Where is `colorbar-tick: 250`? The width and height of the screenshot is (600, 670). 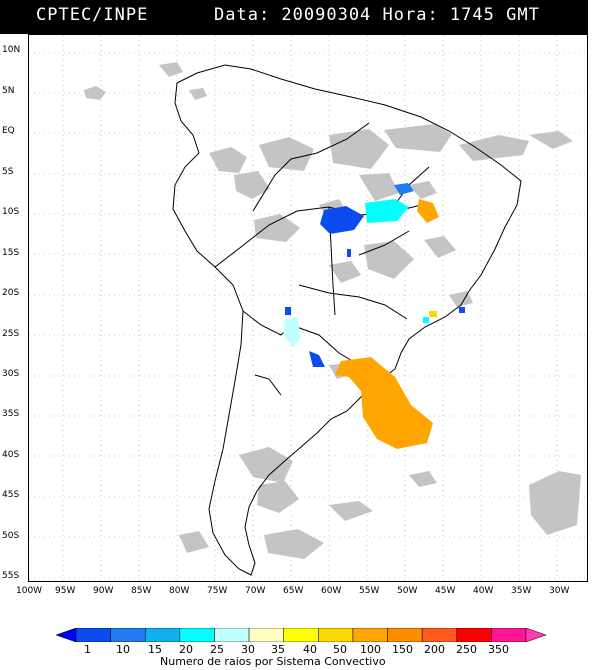 colorbar-tick: 250 is located at coordinates (466, 649).